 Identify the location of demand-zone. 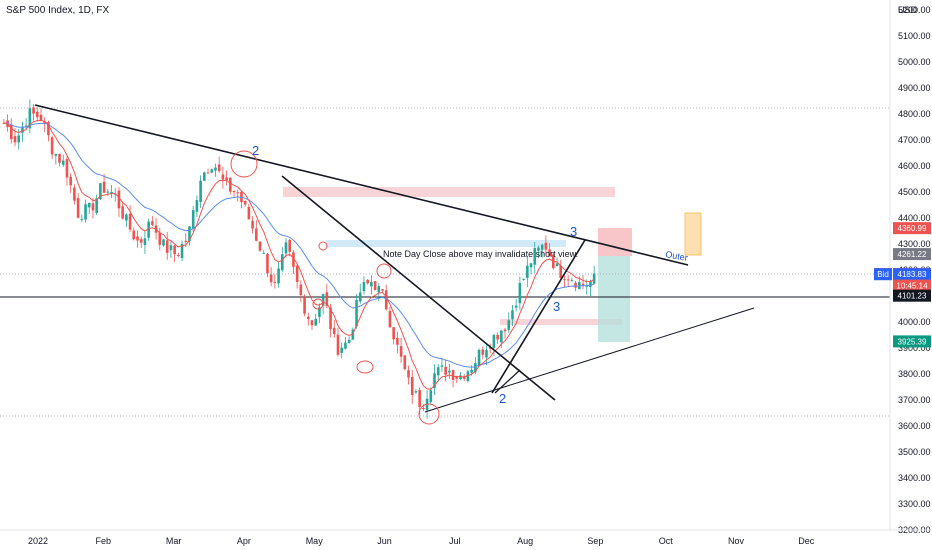
(561, 322).